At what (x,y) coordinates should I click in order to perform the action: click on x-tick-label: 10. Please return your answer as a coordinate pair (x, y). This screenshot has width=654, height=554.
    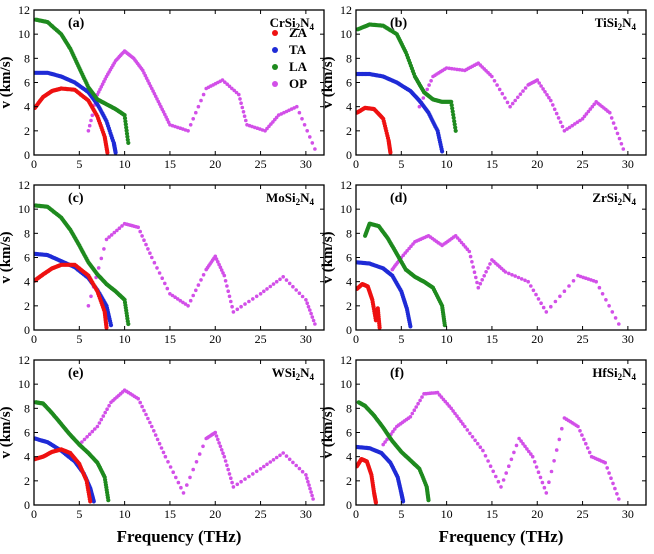
    Looking at the image, I should click on (125, 339).